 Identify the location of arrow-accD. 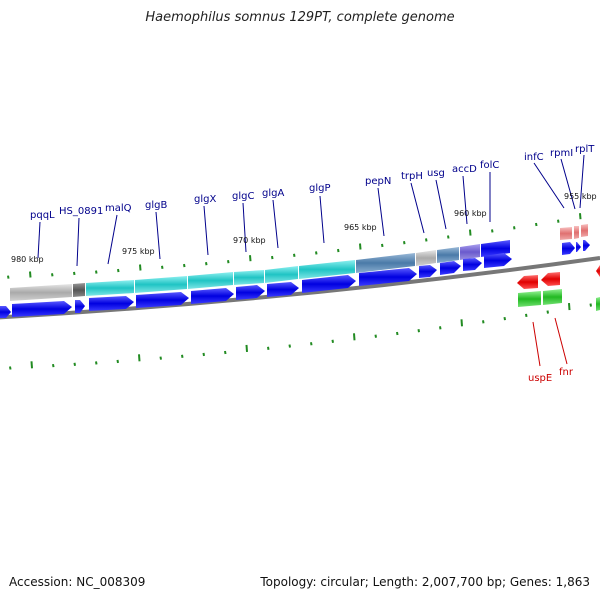
(472, 264).